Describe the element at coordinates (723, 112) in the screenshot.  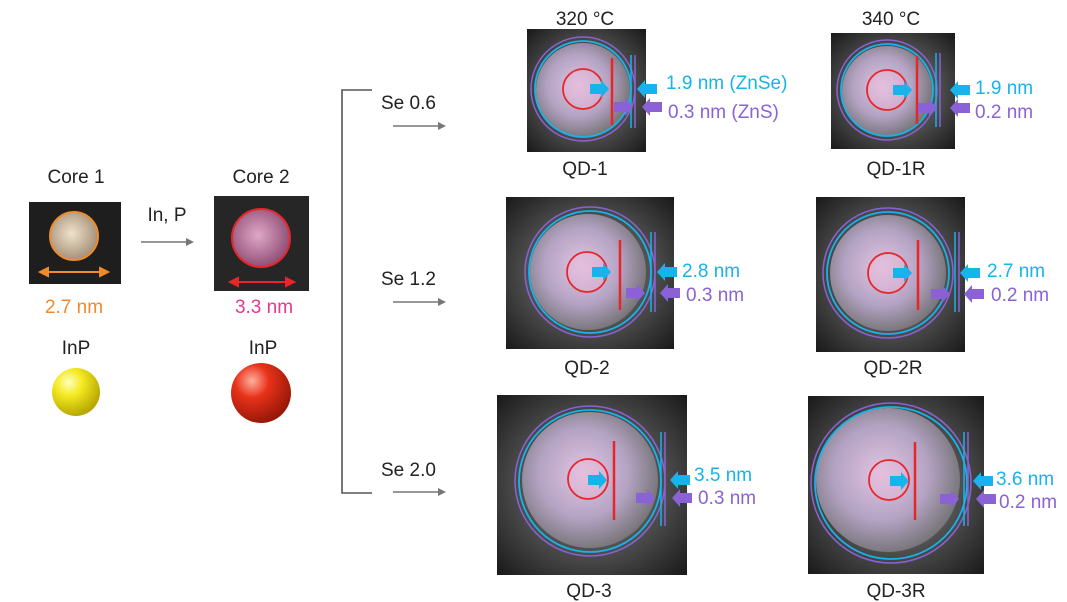
I see `qd1-outer-thickness: 0.3 nm (ZnS)` at that location.